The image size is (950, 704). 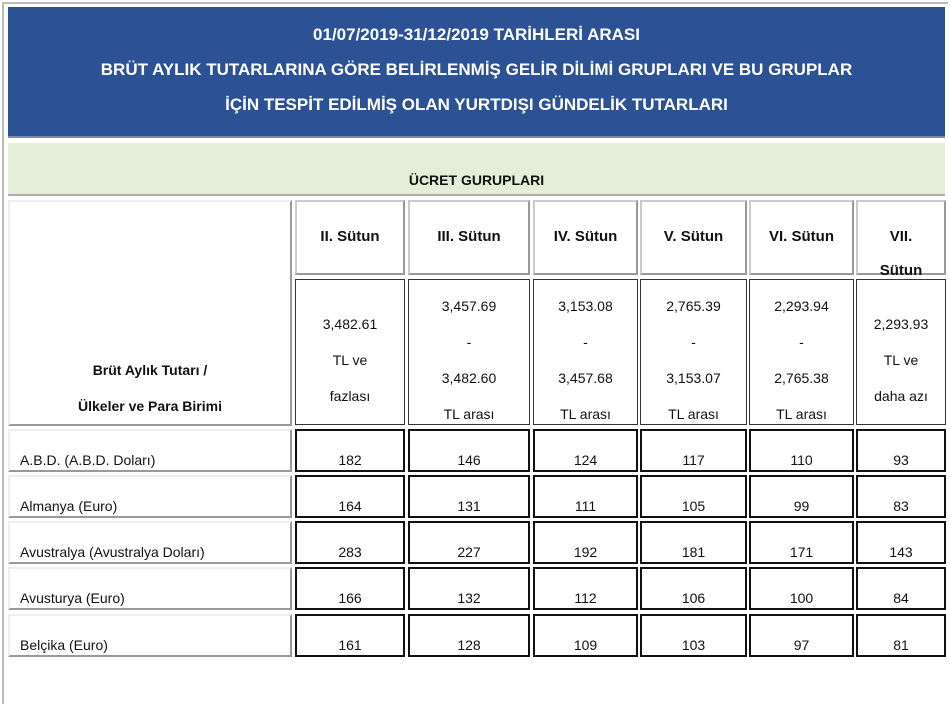 What do you see at coordinates (693, 236) in the screenshot?
I see `column-name: V. Sütun` at bounding box center [693, 236].